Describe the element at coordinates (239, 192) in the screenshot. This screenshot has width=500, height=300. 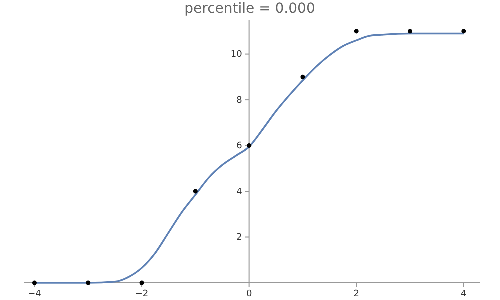
I see `y-tick-label: 4` at that location.